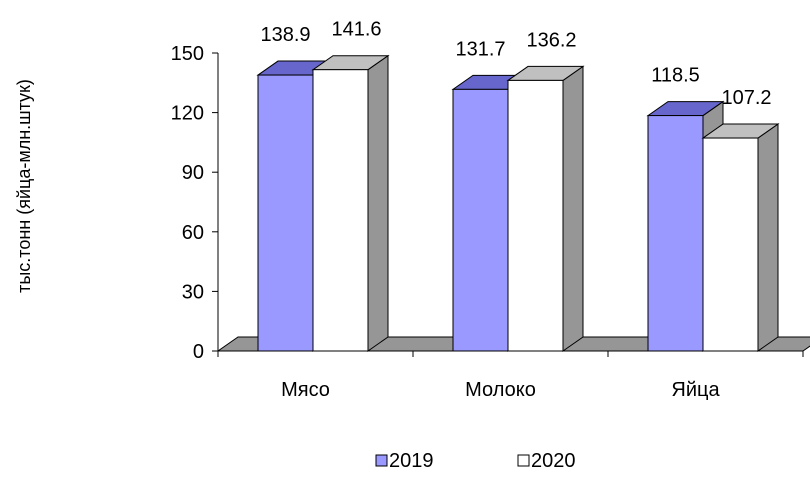  Describe the element at coordinates (551, 40) in the screenshot. I see `data-label: 136.2` at that location.